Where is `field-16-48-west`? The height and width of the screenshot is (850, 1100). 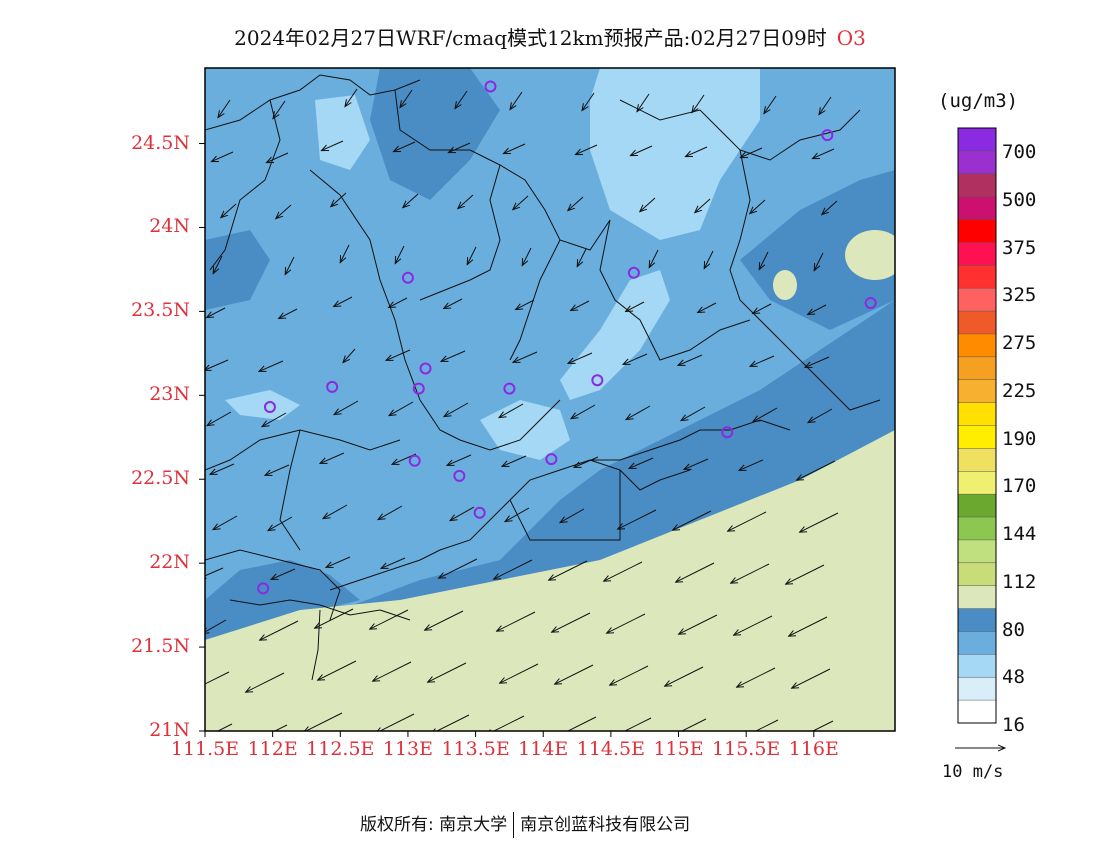
field-16-48-west is located at coordinates (342, 132).